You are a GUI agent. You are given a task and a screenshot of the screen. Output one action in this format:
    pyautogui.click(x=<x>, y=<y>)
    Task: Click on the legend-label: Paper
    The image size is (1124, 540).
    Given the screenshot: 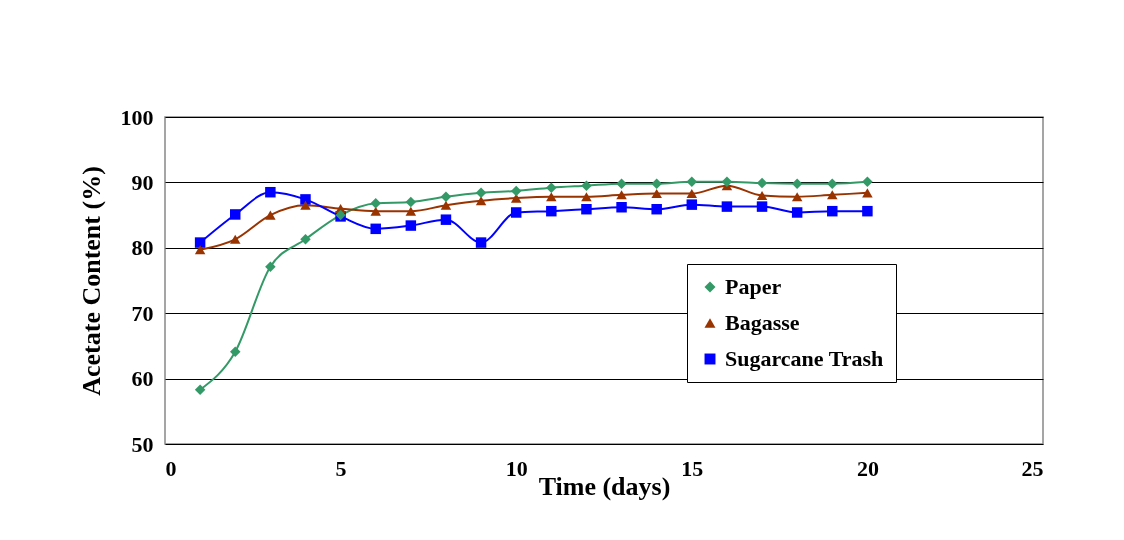 What is the action you would take?
    pyautogui.click(x=753, y=286)
    